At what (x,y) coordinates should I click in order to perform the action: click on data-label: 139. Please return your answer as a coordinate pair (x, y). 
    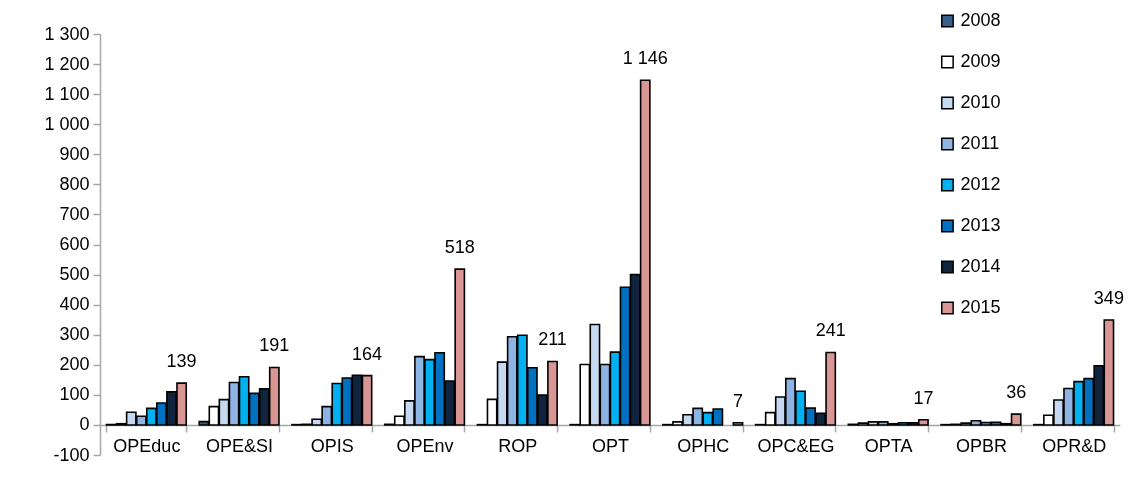
    Looking at the image, I should click on (181, 361).